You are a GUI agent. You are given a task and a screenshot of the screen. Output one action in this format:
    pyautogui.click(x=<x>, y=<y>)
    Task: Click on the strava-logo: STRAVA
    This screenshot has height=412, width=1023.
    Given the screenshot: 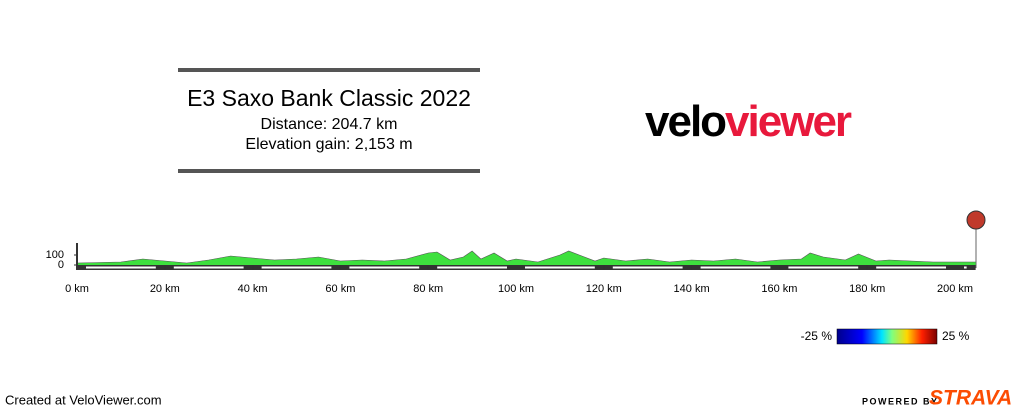 What is the action you would take?
    pyautogui.click(x=970, y=398)
    